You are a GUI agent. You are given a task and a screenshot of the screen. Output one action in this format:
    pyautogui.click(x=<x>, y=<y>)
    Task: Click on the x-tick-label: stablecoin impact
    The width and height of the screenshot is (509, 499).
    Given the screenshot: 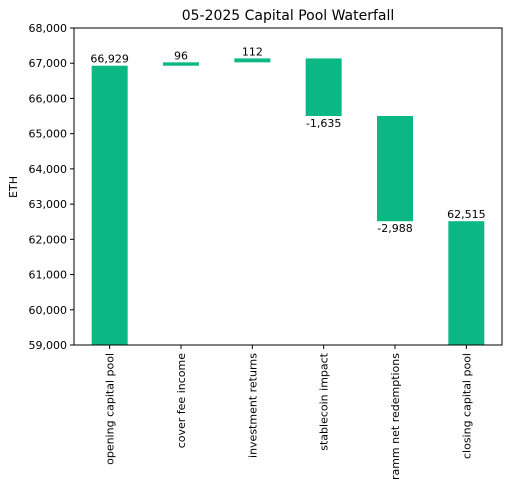 What is the action you would take?
    pyautogui.click(x=324, y=401)
    